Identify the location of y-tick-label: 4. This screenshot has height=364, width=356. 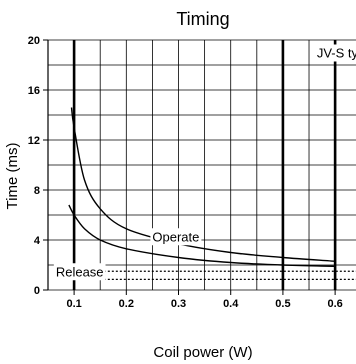
(37, 241).